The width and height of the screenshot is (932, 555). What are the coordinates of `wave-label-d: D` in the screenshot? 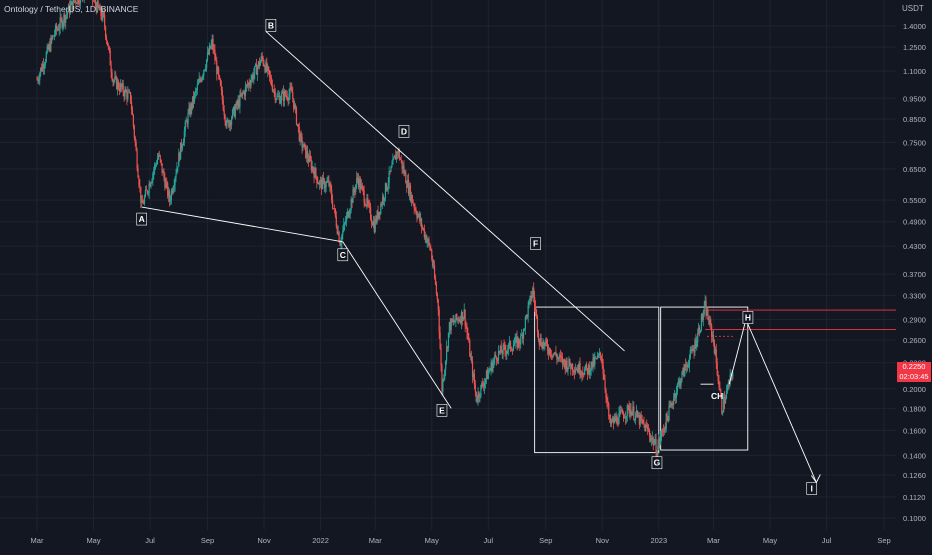 It's located at (404, 131).